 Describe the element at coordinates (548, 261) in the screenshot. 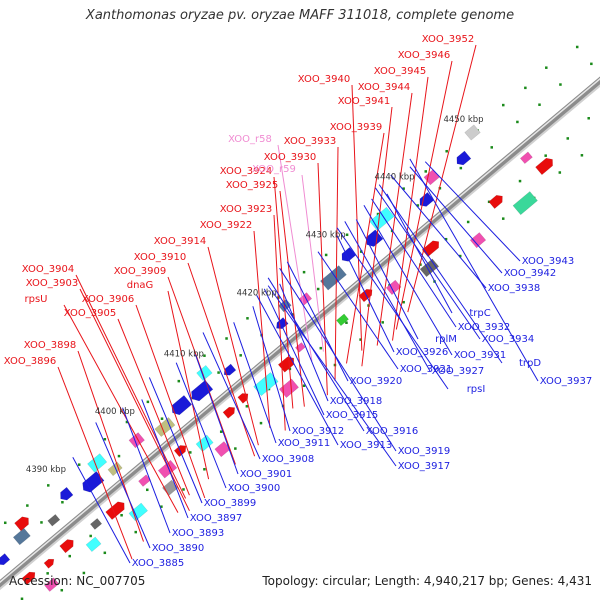

I see `gene-label-reverse: XOO_3943` at that location.